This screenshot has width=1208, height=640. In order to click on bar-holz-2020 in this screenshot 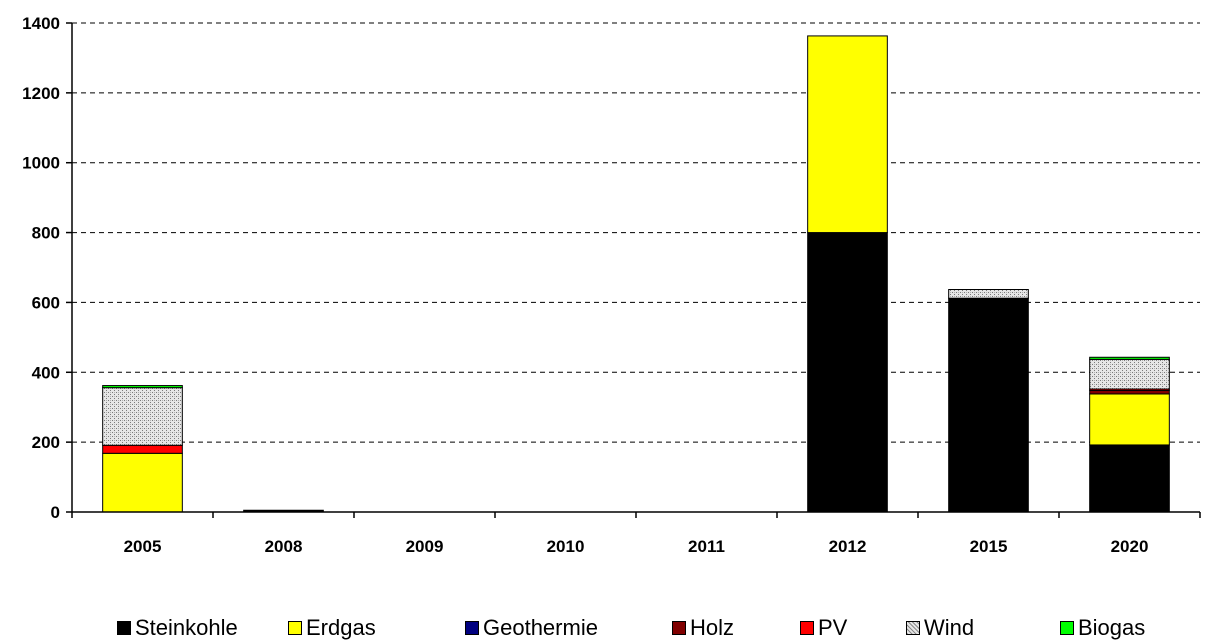, I will do `click(1129, 392)`.